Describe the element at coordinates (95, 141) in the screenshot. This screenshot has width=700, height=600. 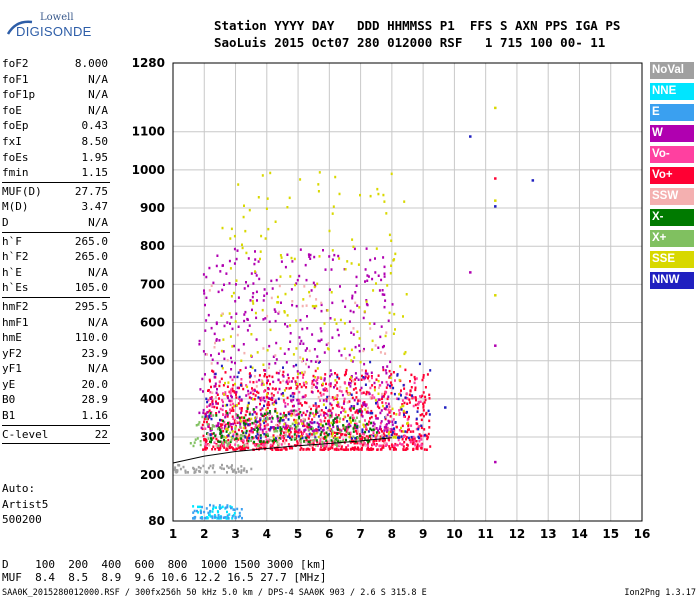
I see `param-value: 8.50` at that location.